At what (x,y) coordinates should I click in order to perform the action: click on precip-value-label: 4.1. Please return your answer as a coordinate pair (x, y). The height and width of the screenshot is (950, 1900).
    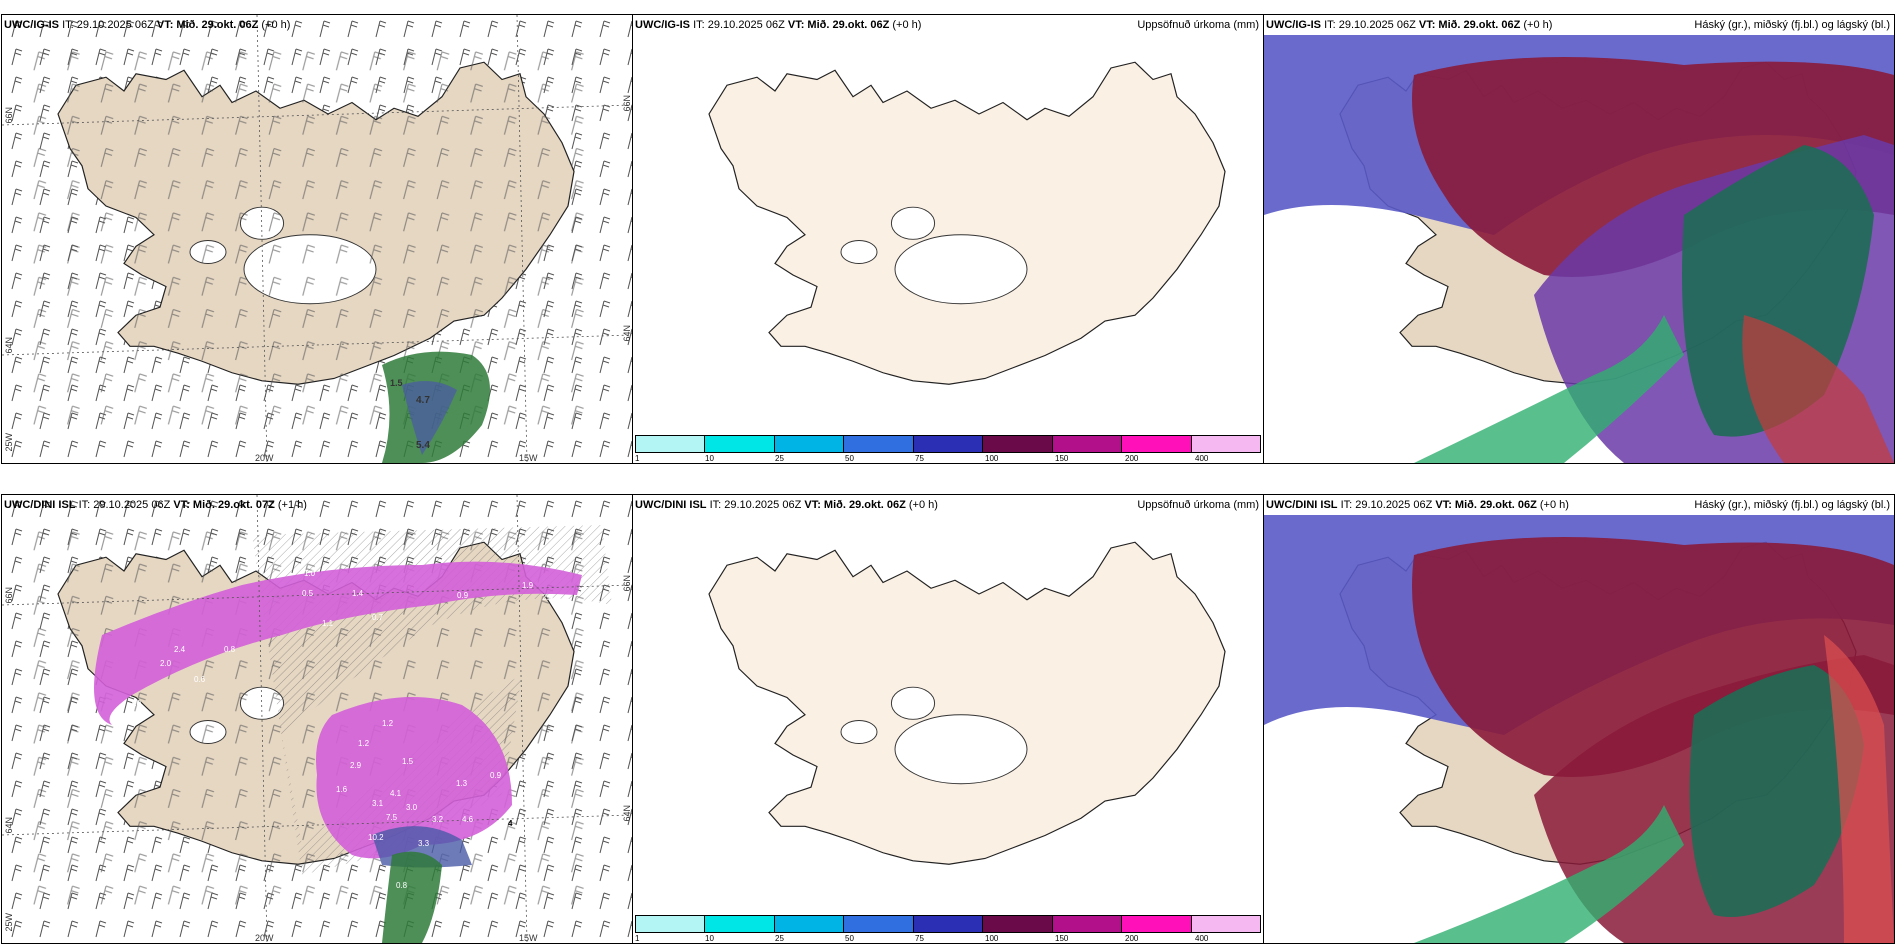
    Looking at the image, I should click on (396, 793).